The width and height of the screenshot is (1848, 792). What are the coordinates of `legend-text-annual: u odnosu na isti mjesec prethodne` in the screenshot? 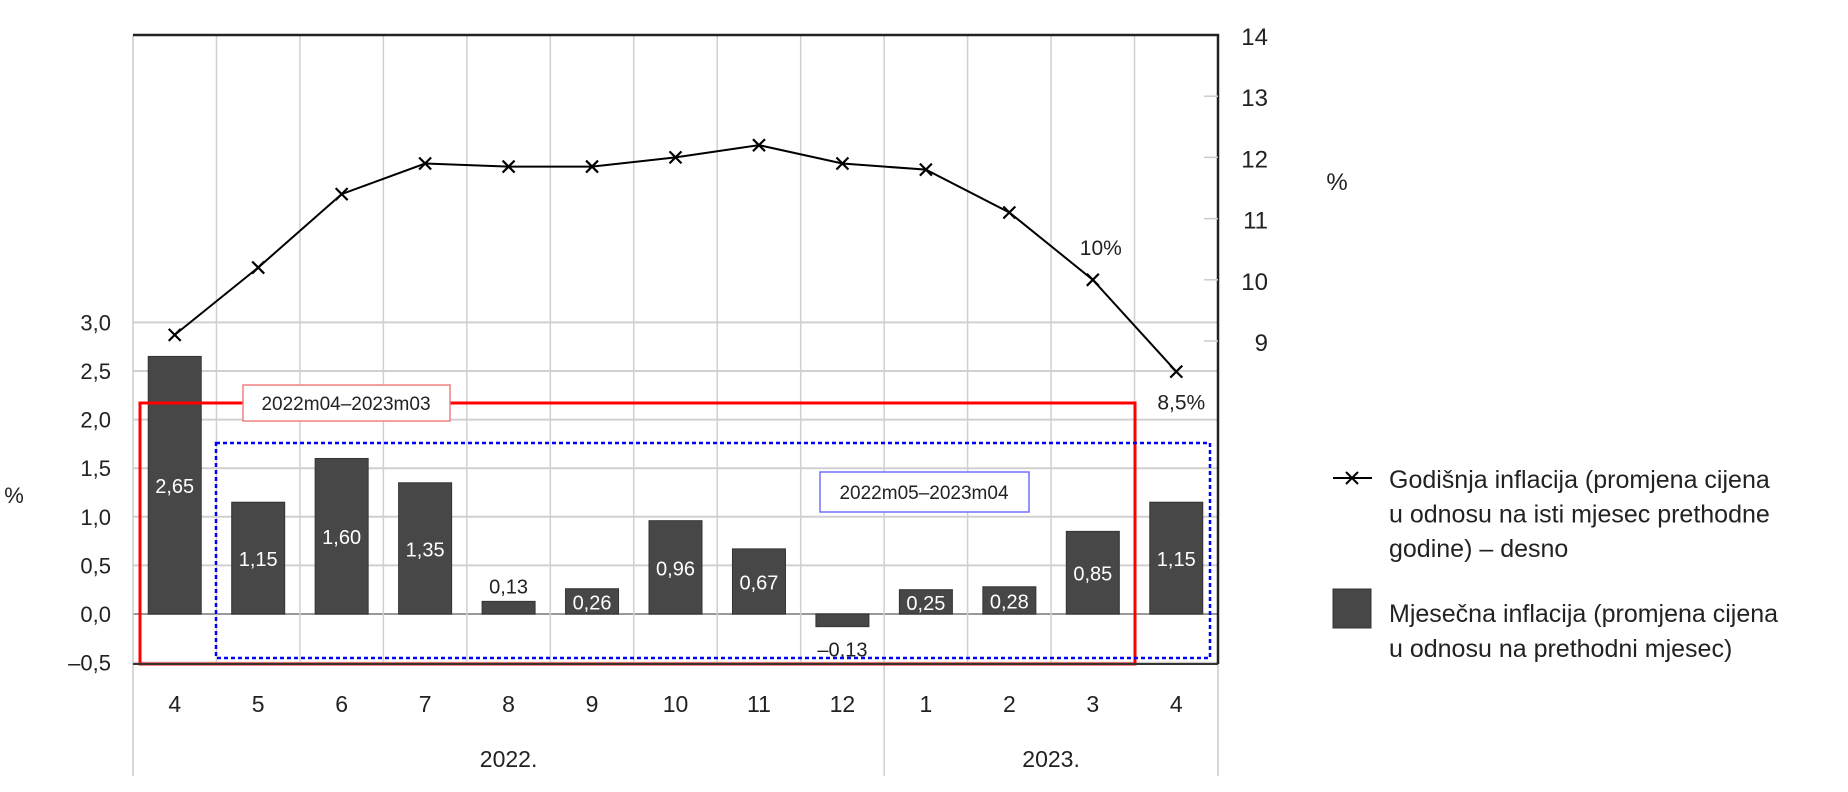 It's located at (1579, 515).